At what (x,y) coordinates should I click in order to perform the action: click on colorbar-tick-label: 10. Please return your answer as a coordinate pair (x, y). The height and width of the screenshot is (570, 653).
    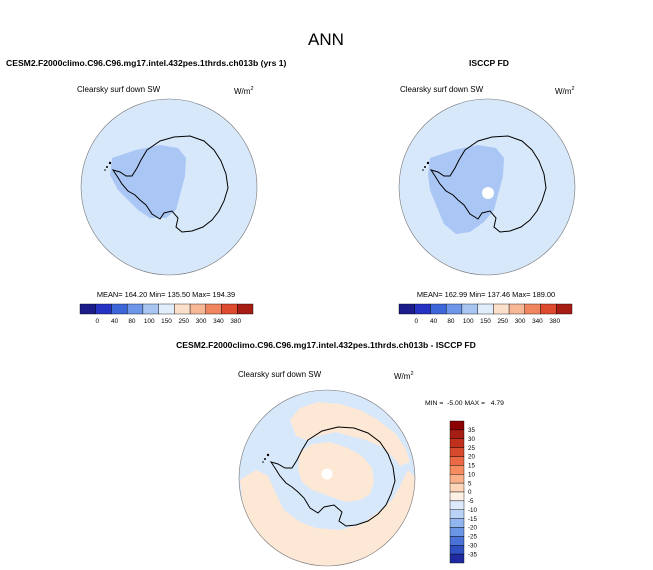
    Looking at the image, I should click on (471, 474).